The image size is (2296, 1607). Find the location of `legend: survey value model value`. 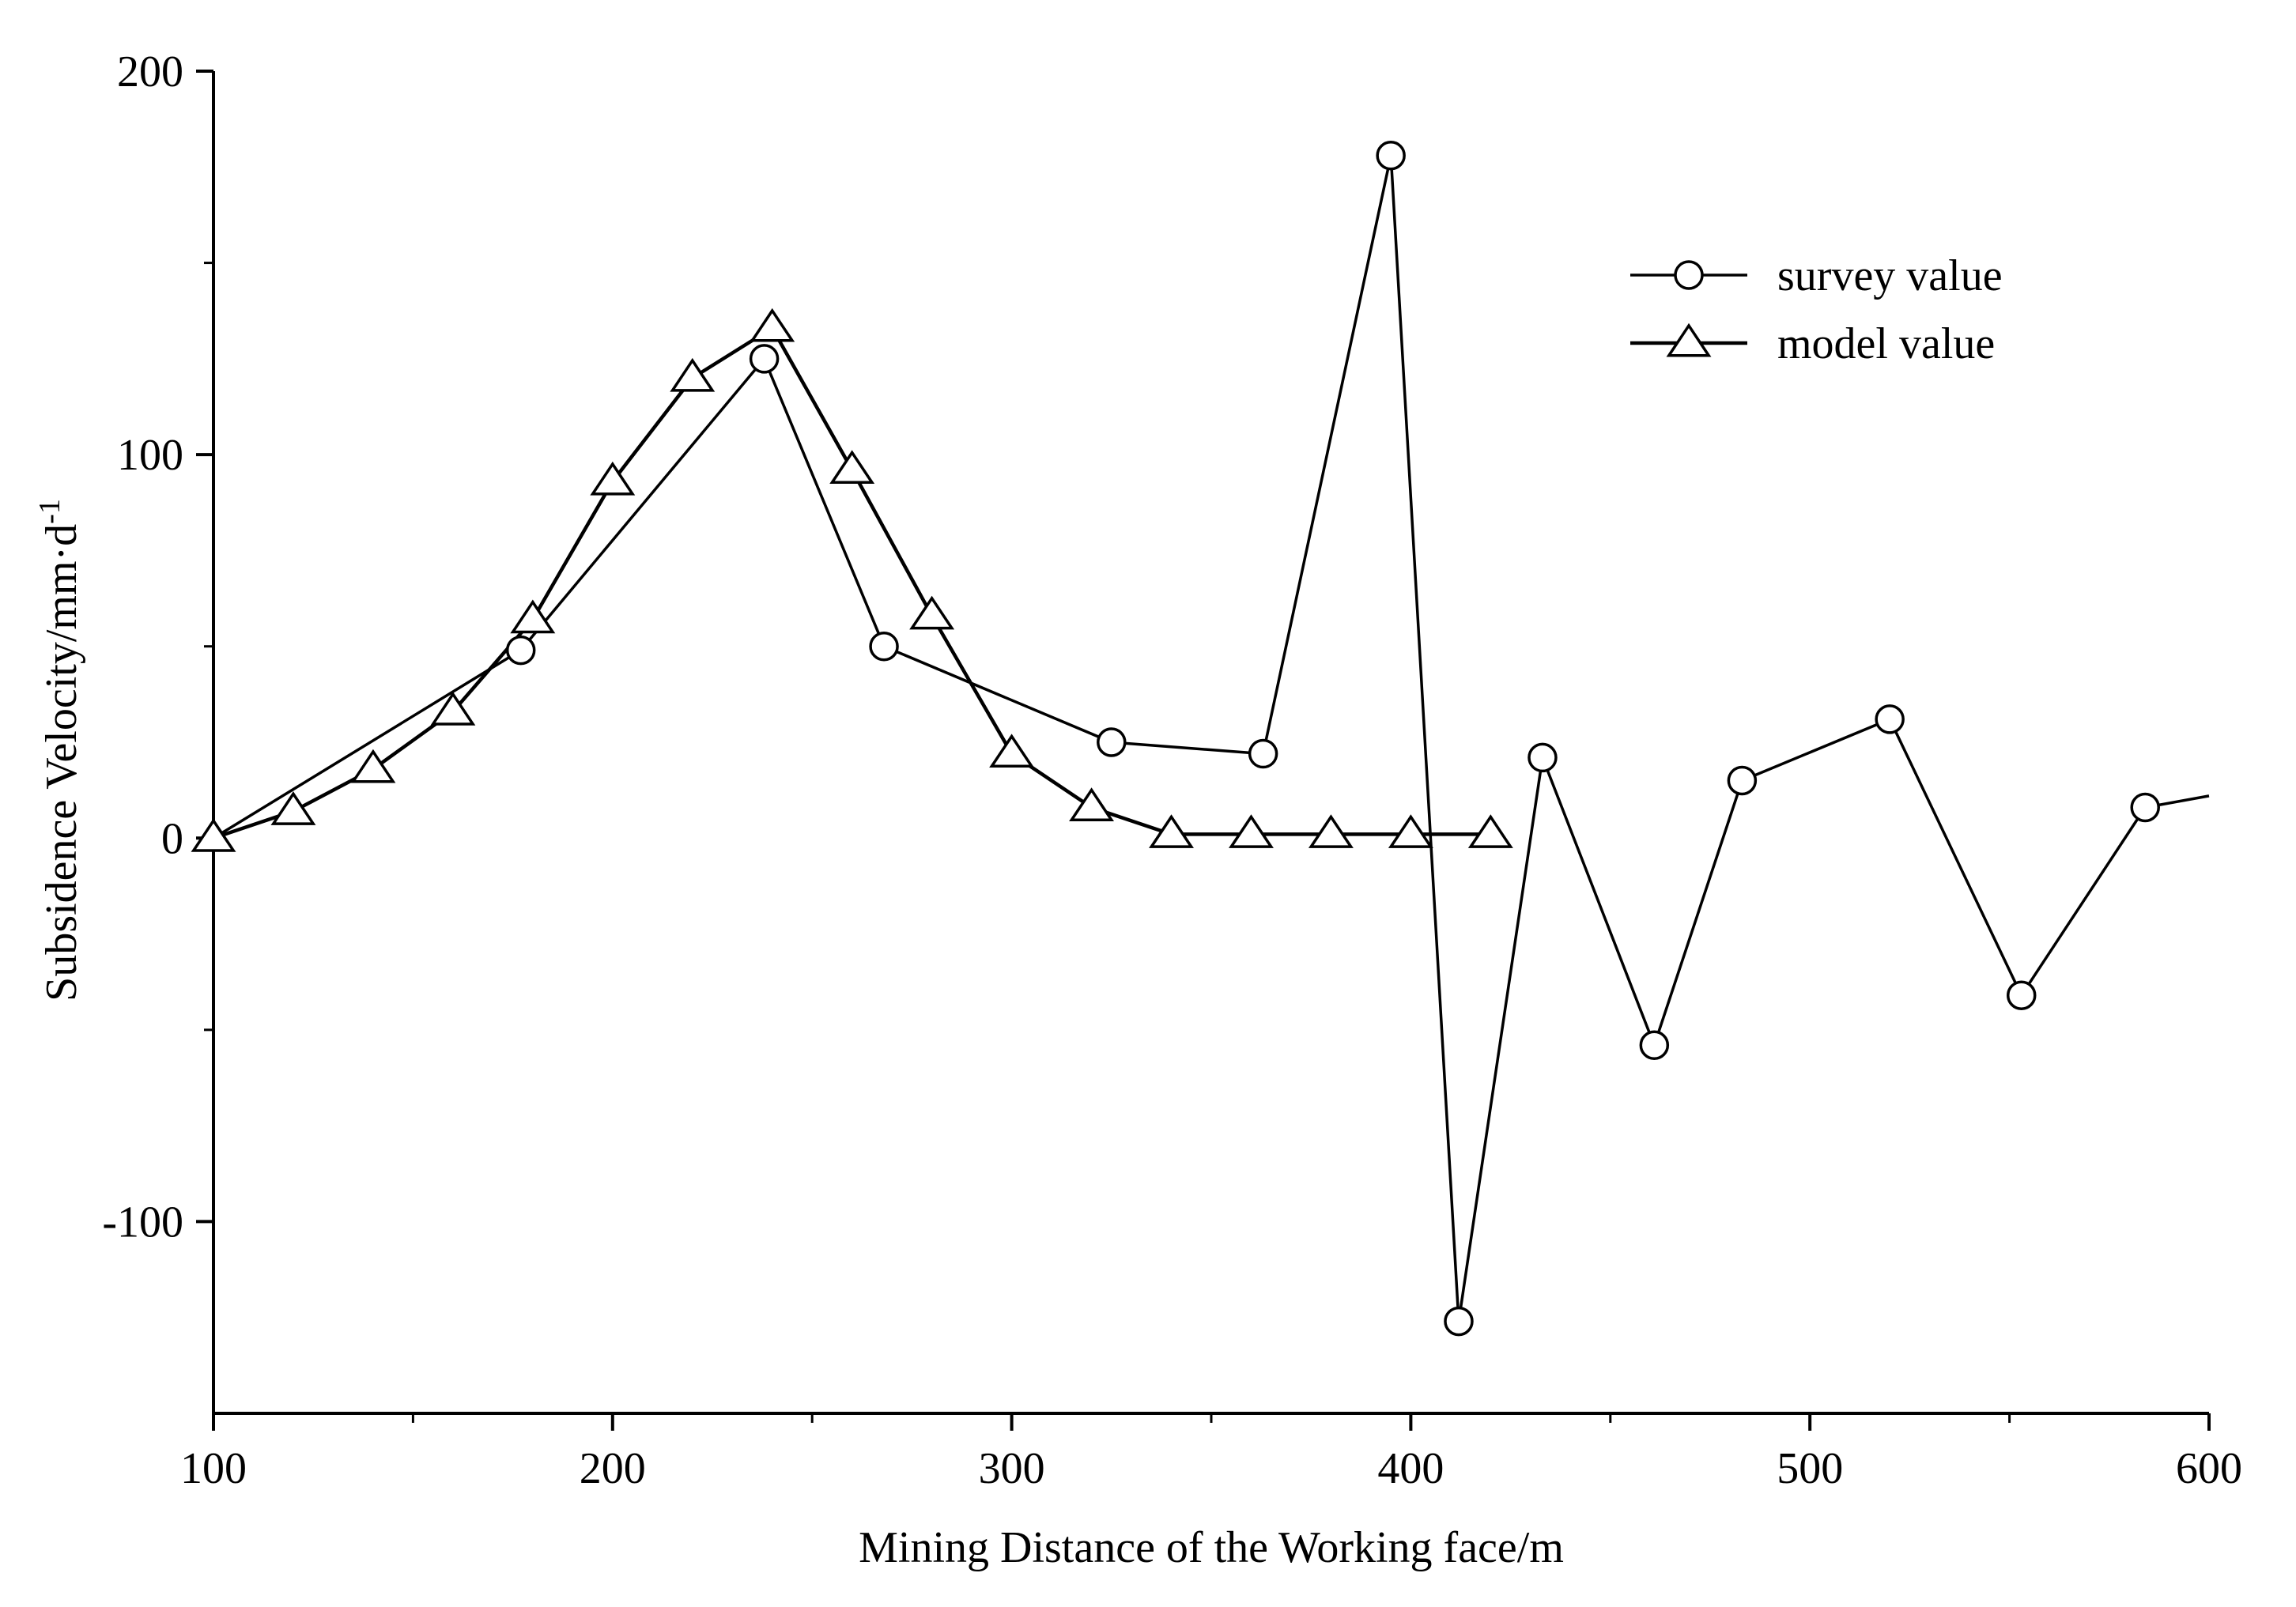

legend: survey value model value is located at coordinates (1816, 309).